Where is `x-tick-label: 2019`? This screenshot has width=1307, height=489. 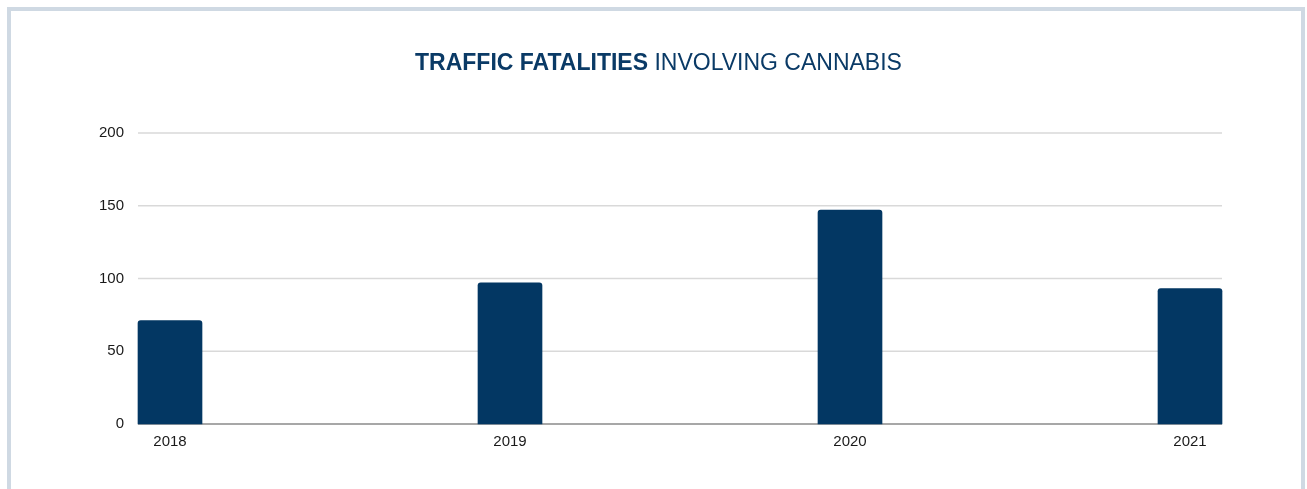 x-tick-label: 2019 is located at coordinates (510, 441).